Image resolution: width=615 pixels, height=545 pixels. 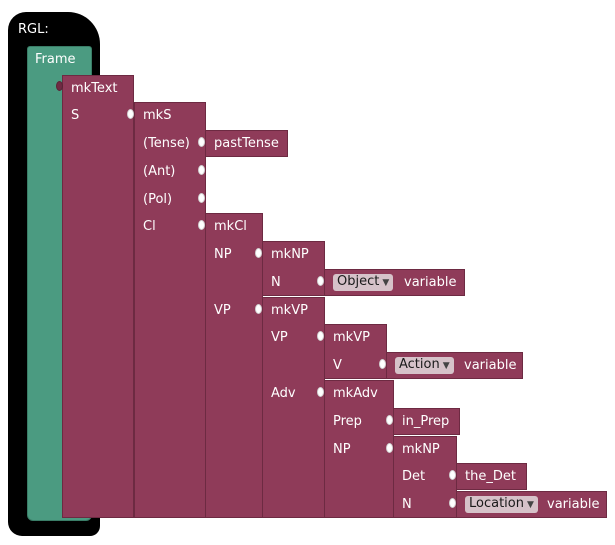 What do you see at coordinates (223, 254) in the screenshot?
I see `slot-np-label: NP` at bounding box center [223, 254].